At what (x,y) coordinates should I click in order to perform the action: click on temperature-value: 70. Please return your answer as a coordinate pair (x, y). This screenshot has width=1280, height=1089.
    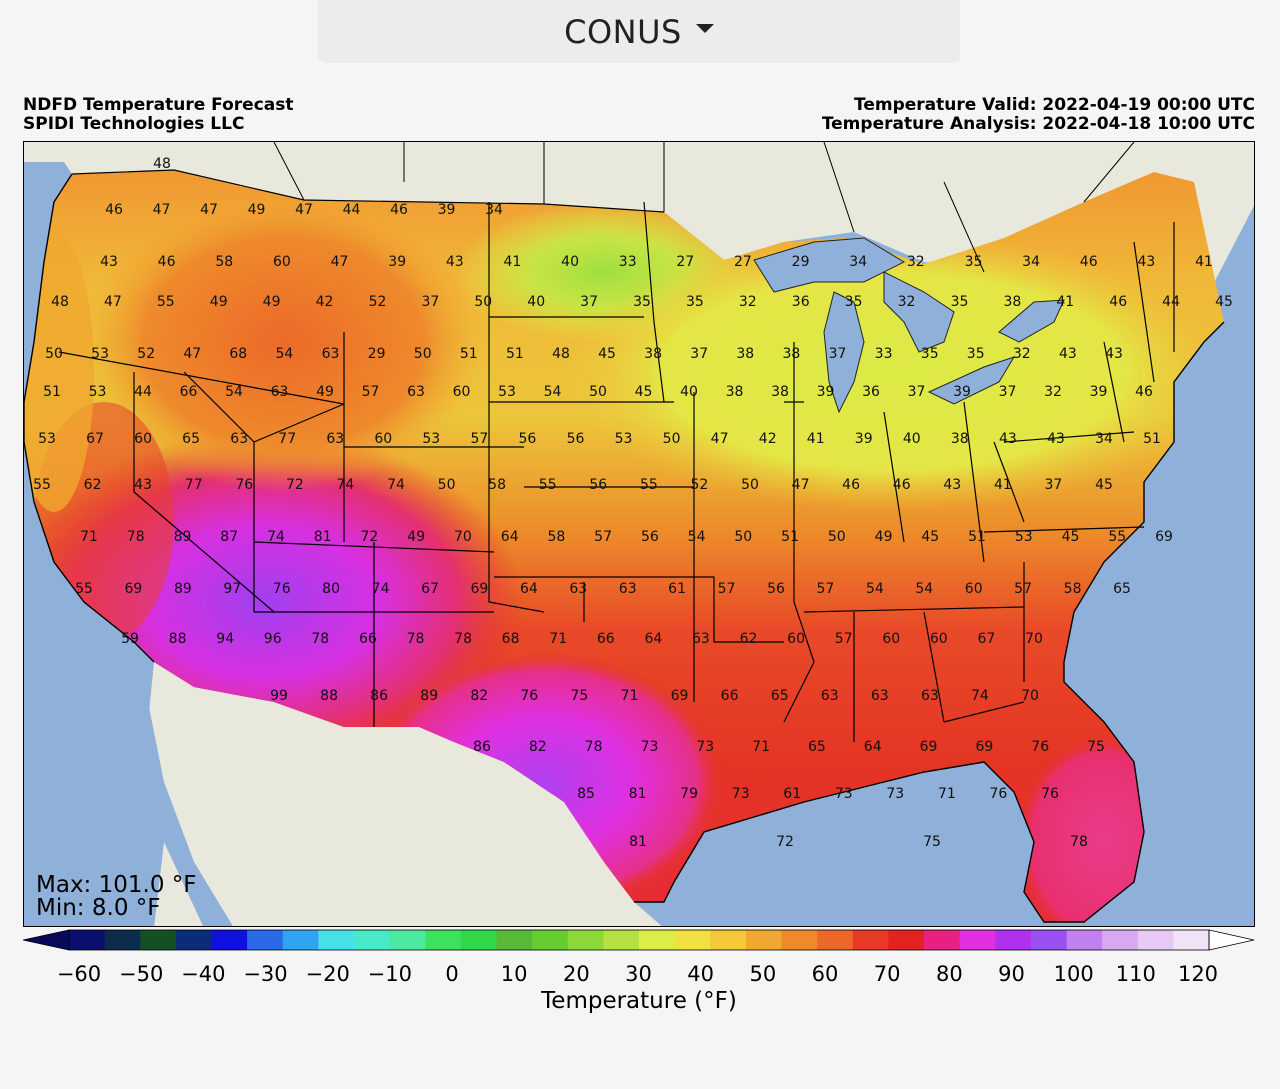
    Looking at the image, I should click on (1030, 696).